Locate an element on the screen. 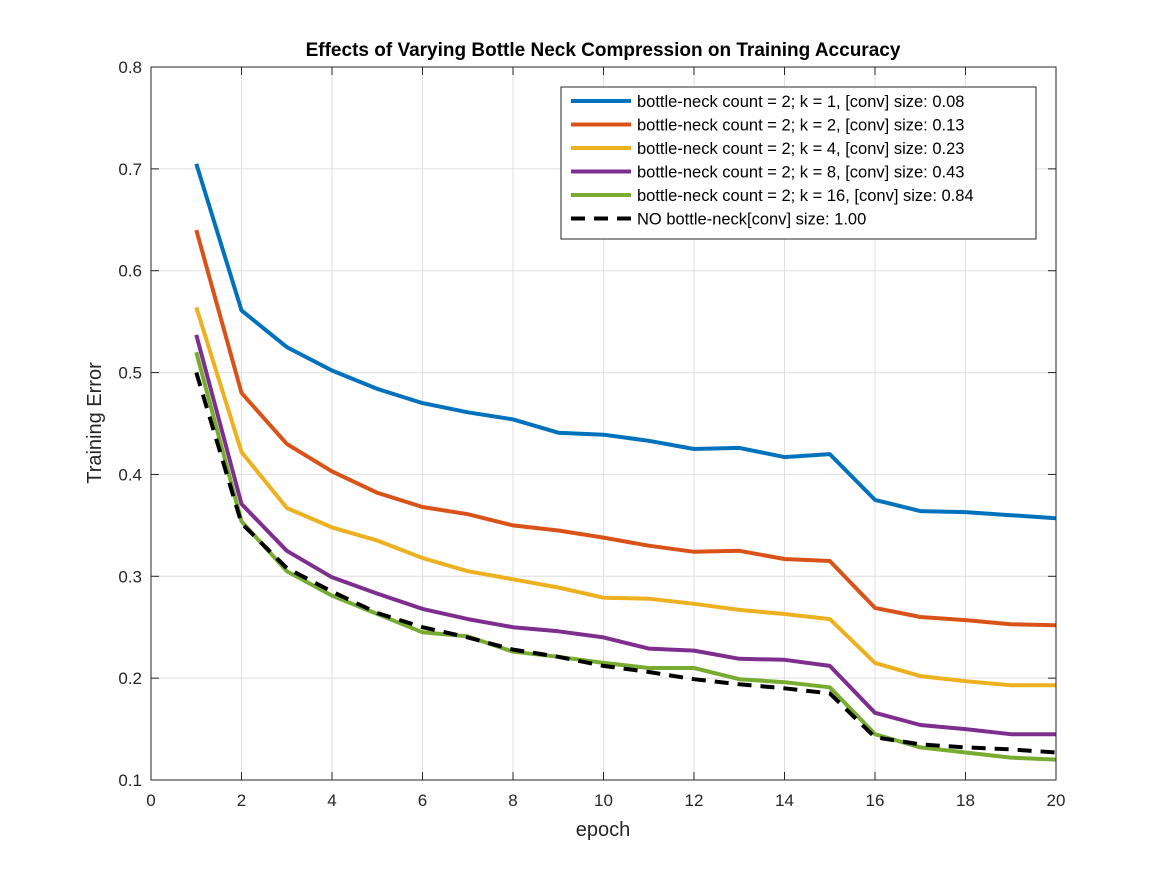 The image size is (1167, 875). x-tick-label: 8 is located at coordinates (512, 800).